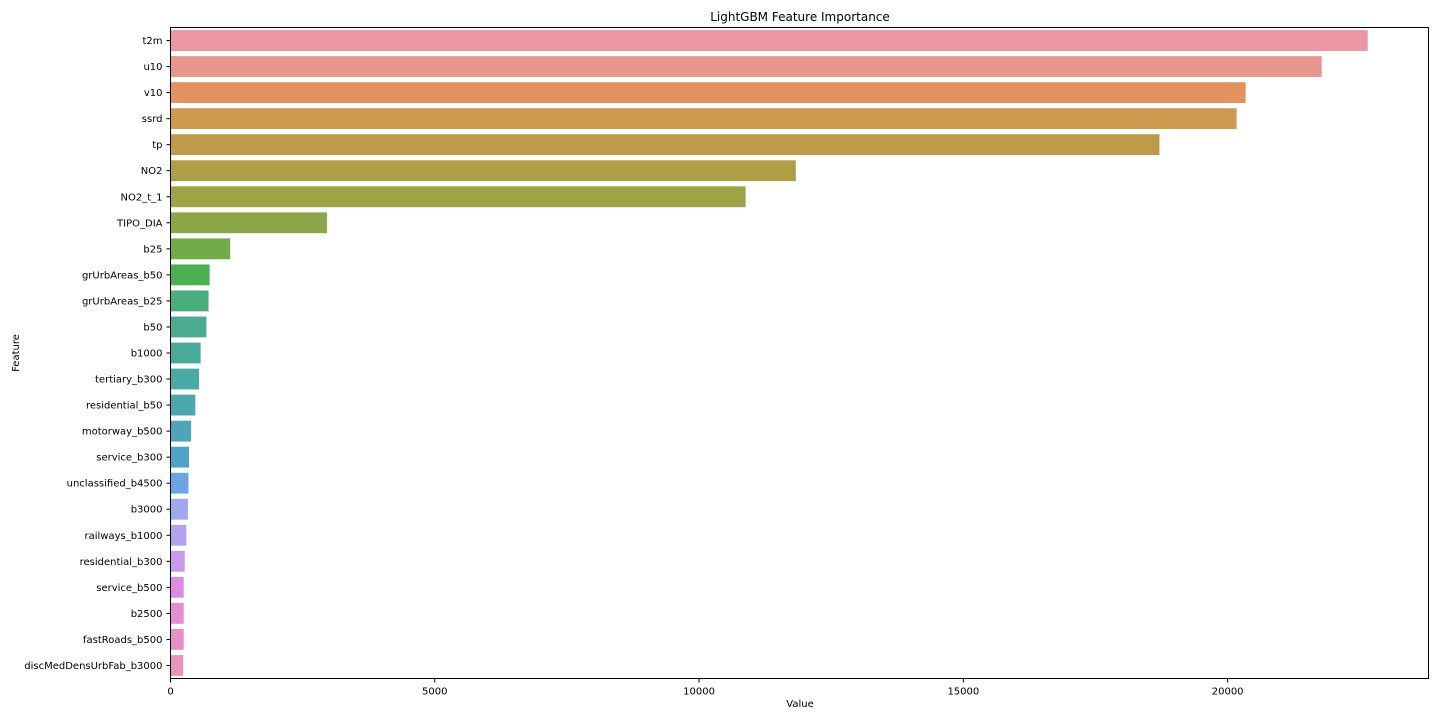  What do you see at coordinates (177, 561) in the screenshot?
I see `bar-residential_b300` at bounding box center [177, 561].